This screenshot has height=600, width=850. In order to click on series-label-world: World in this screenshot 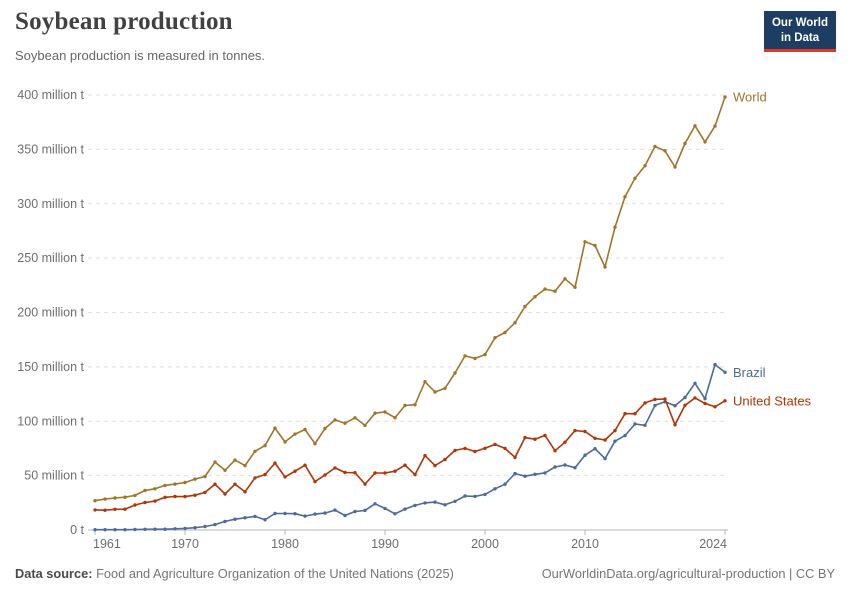, I will do `click(750, 96)`.